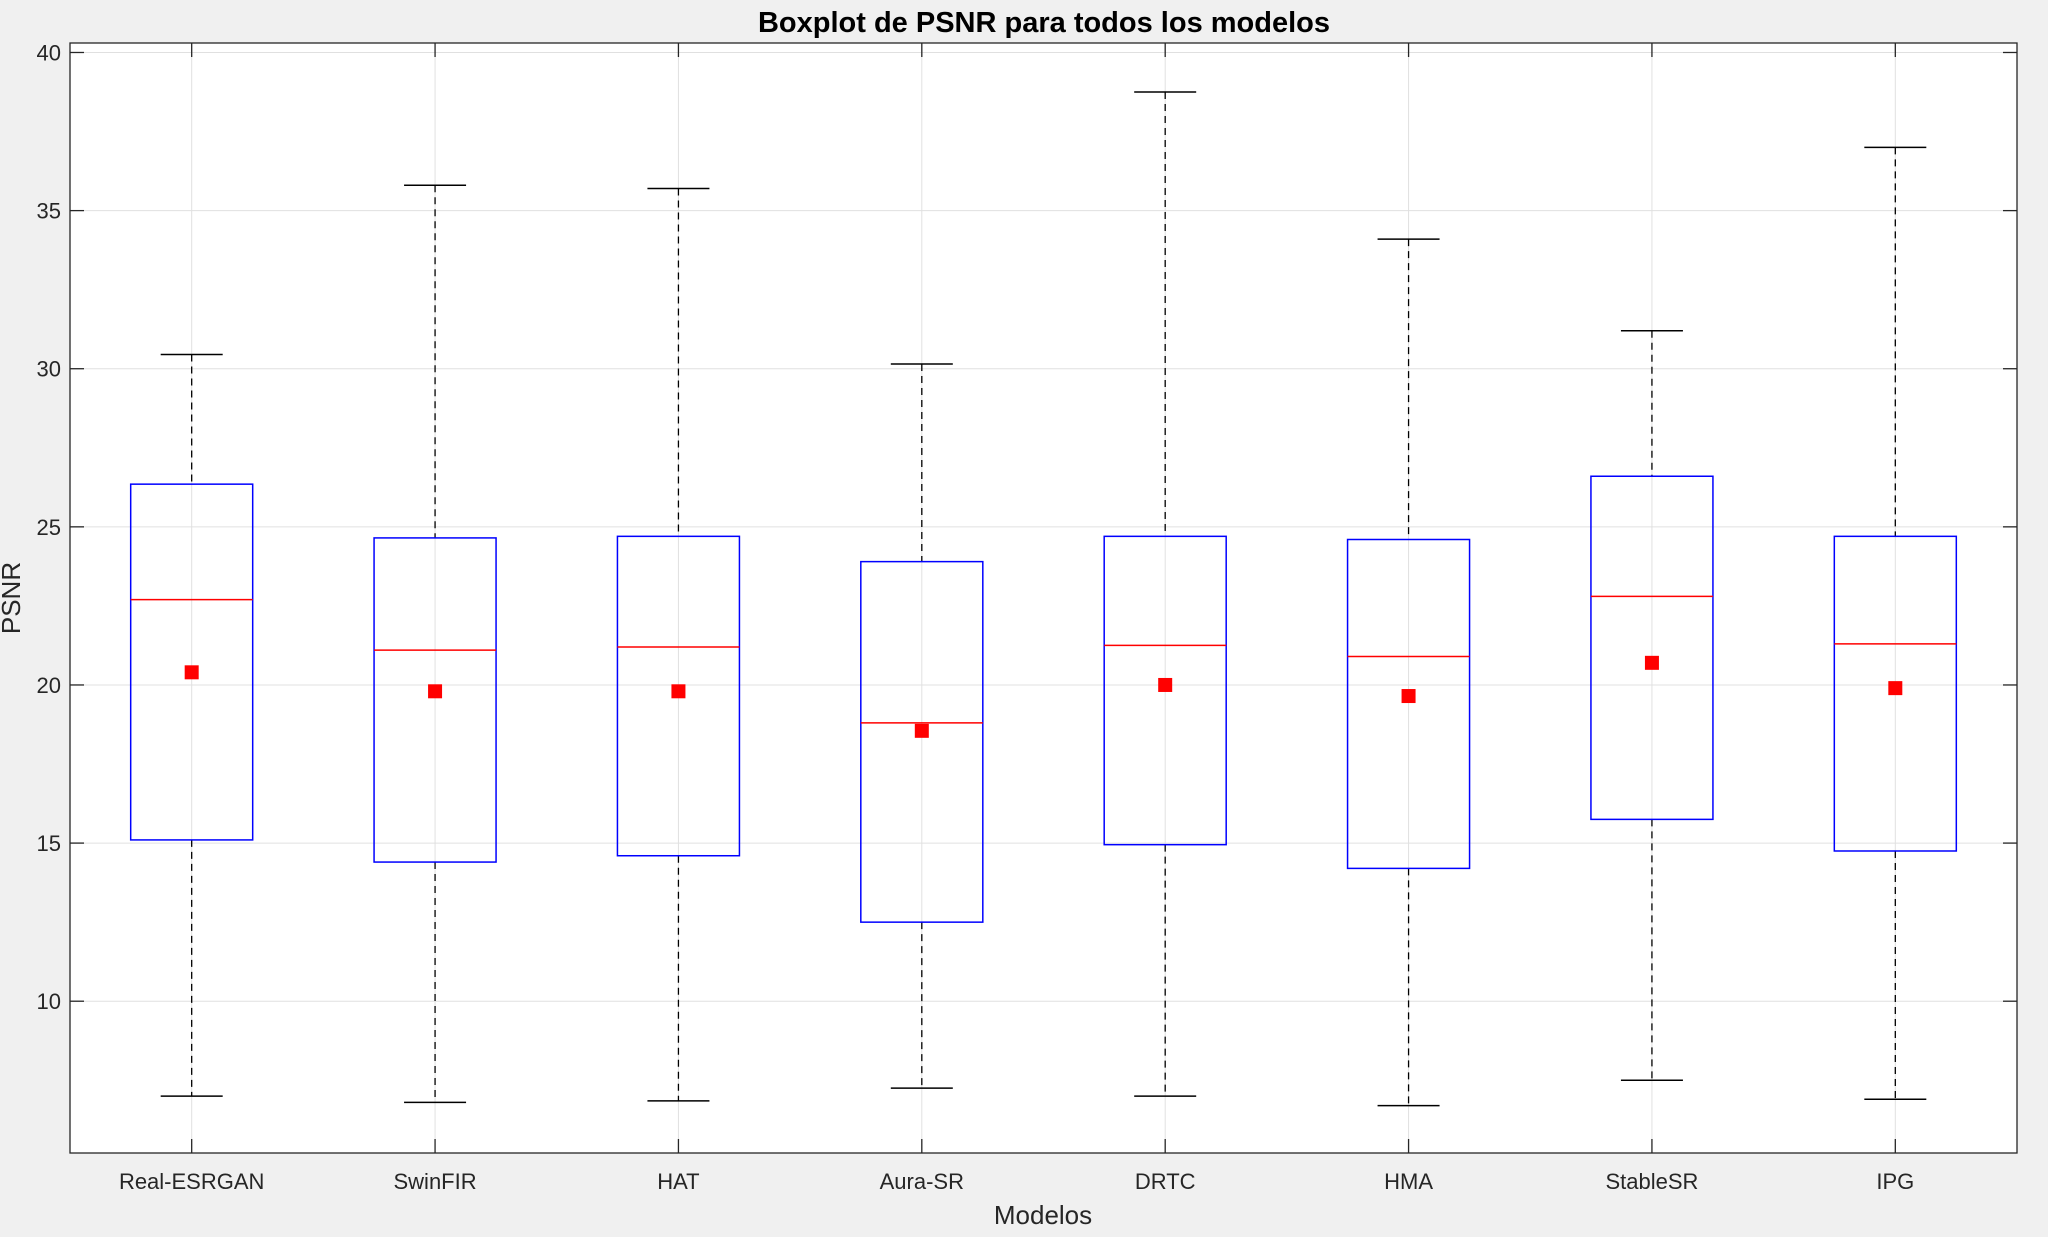 This screenshot has height=1237, width=2048. I want to click on x-tick-label: IPG, so click(1895, 1181).